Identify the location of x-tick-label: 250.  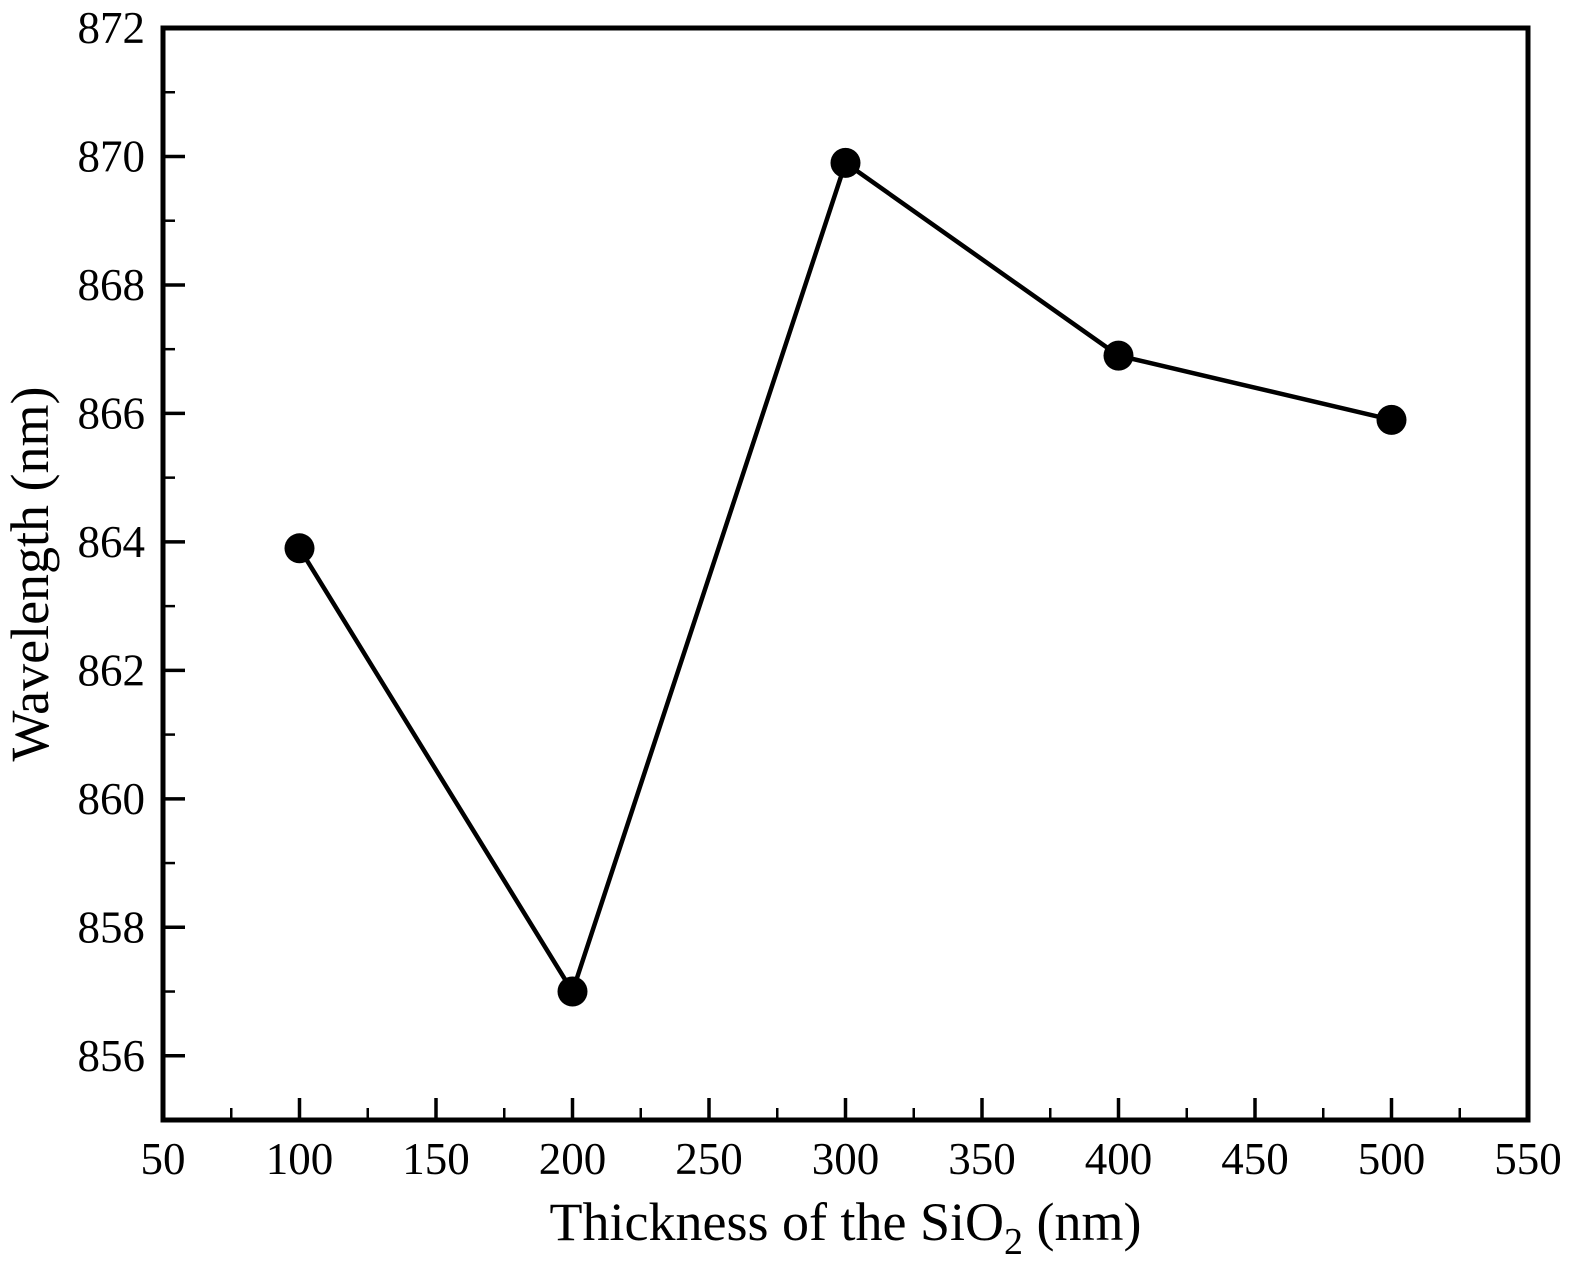
(709, 1159).